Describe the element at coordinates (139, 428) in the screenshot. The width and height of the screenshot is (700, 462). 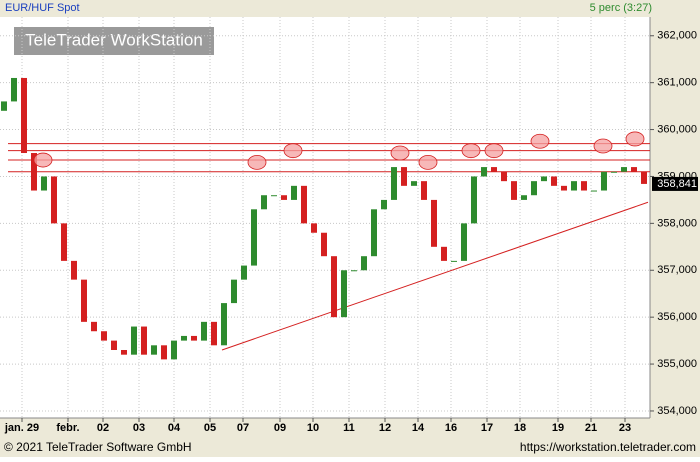
I see `x-tick-label: 03` at that location.